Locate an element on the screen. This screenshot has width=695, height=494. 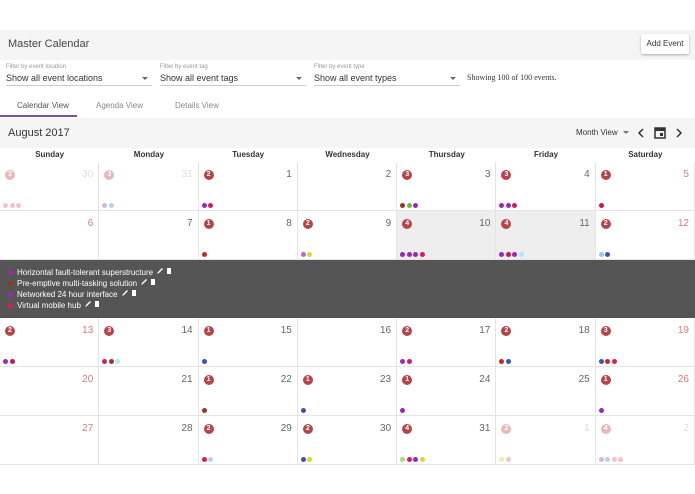
filter-select: Show all event tags is located at coordinates (233, 78).